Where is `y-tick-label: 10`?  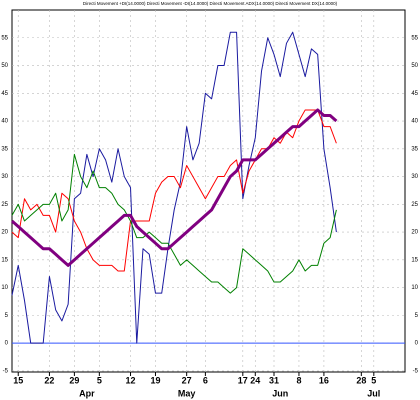
y-tick-label: 10 is located at coordinates (4, 288).